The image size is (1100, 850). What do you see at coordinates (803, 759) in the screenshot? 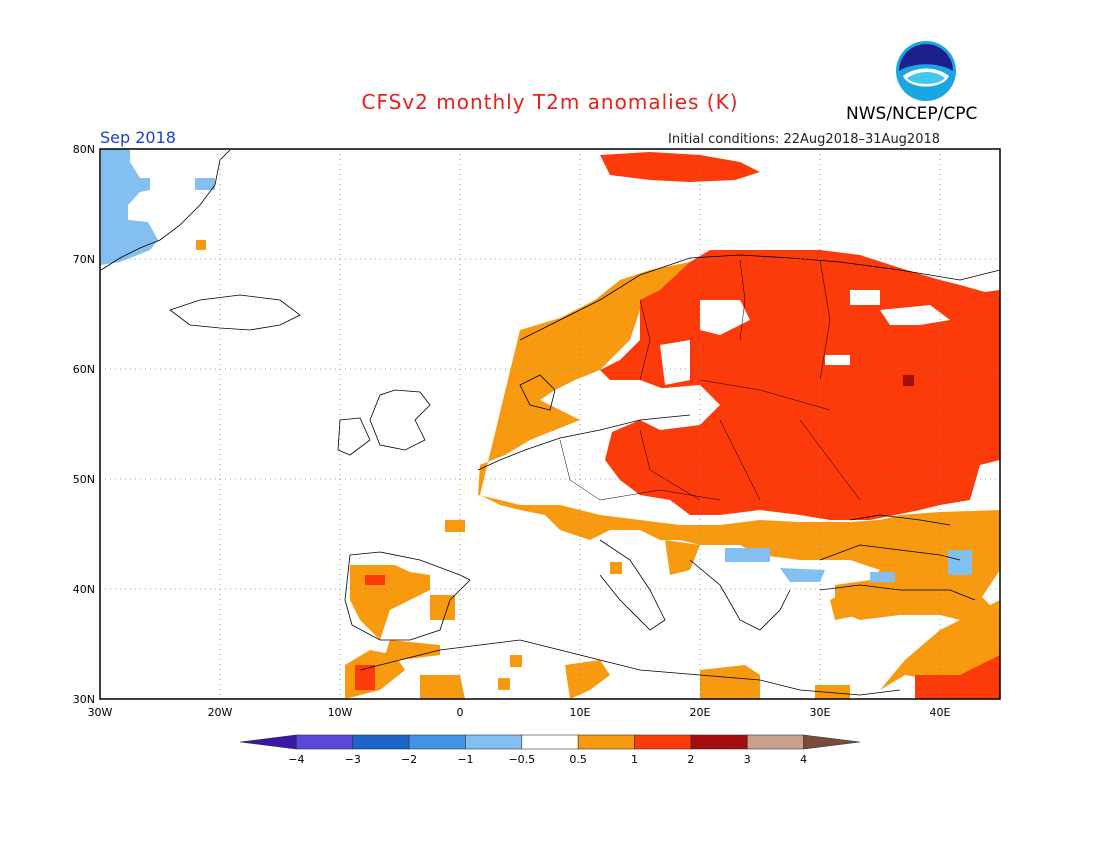
I see `colorbar-label: 4` at bounding box center [803, 759].